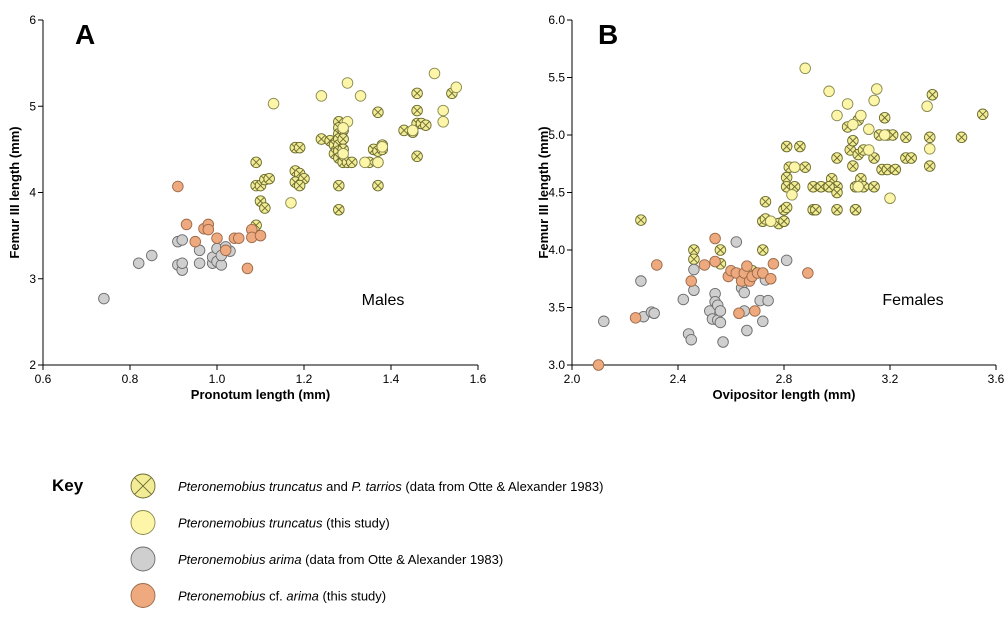 The width and height of the screenshot is (1005, 623). Describe the element at coordinates (304, 379) in the screenshot. I see `x-tick-label: 1.2` at that location.